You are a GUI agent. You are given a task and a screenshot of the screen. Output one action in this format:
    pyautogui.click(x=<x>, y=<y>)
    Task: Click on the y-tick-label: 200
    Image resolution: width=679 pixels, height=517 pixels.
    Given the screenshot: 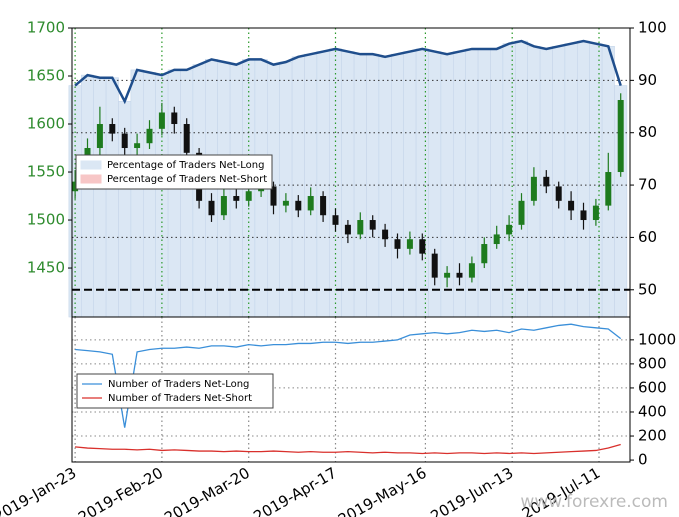 What is the action you would take?
    pyautogui.click(x=652, y=436)
    